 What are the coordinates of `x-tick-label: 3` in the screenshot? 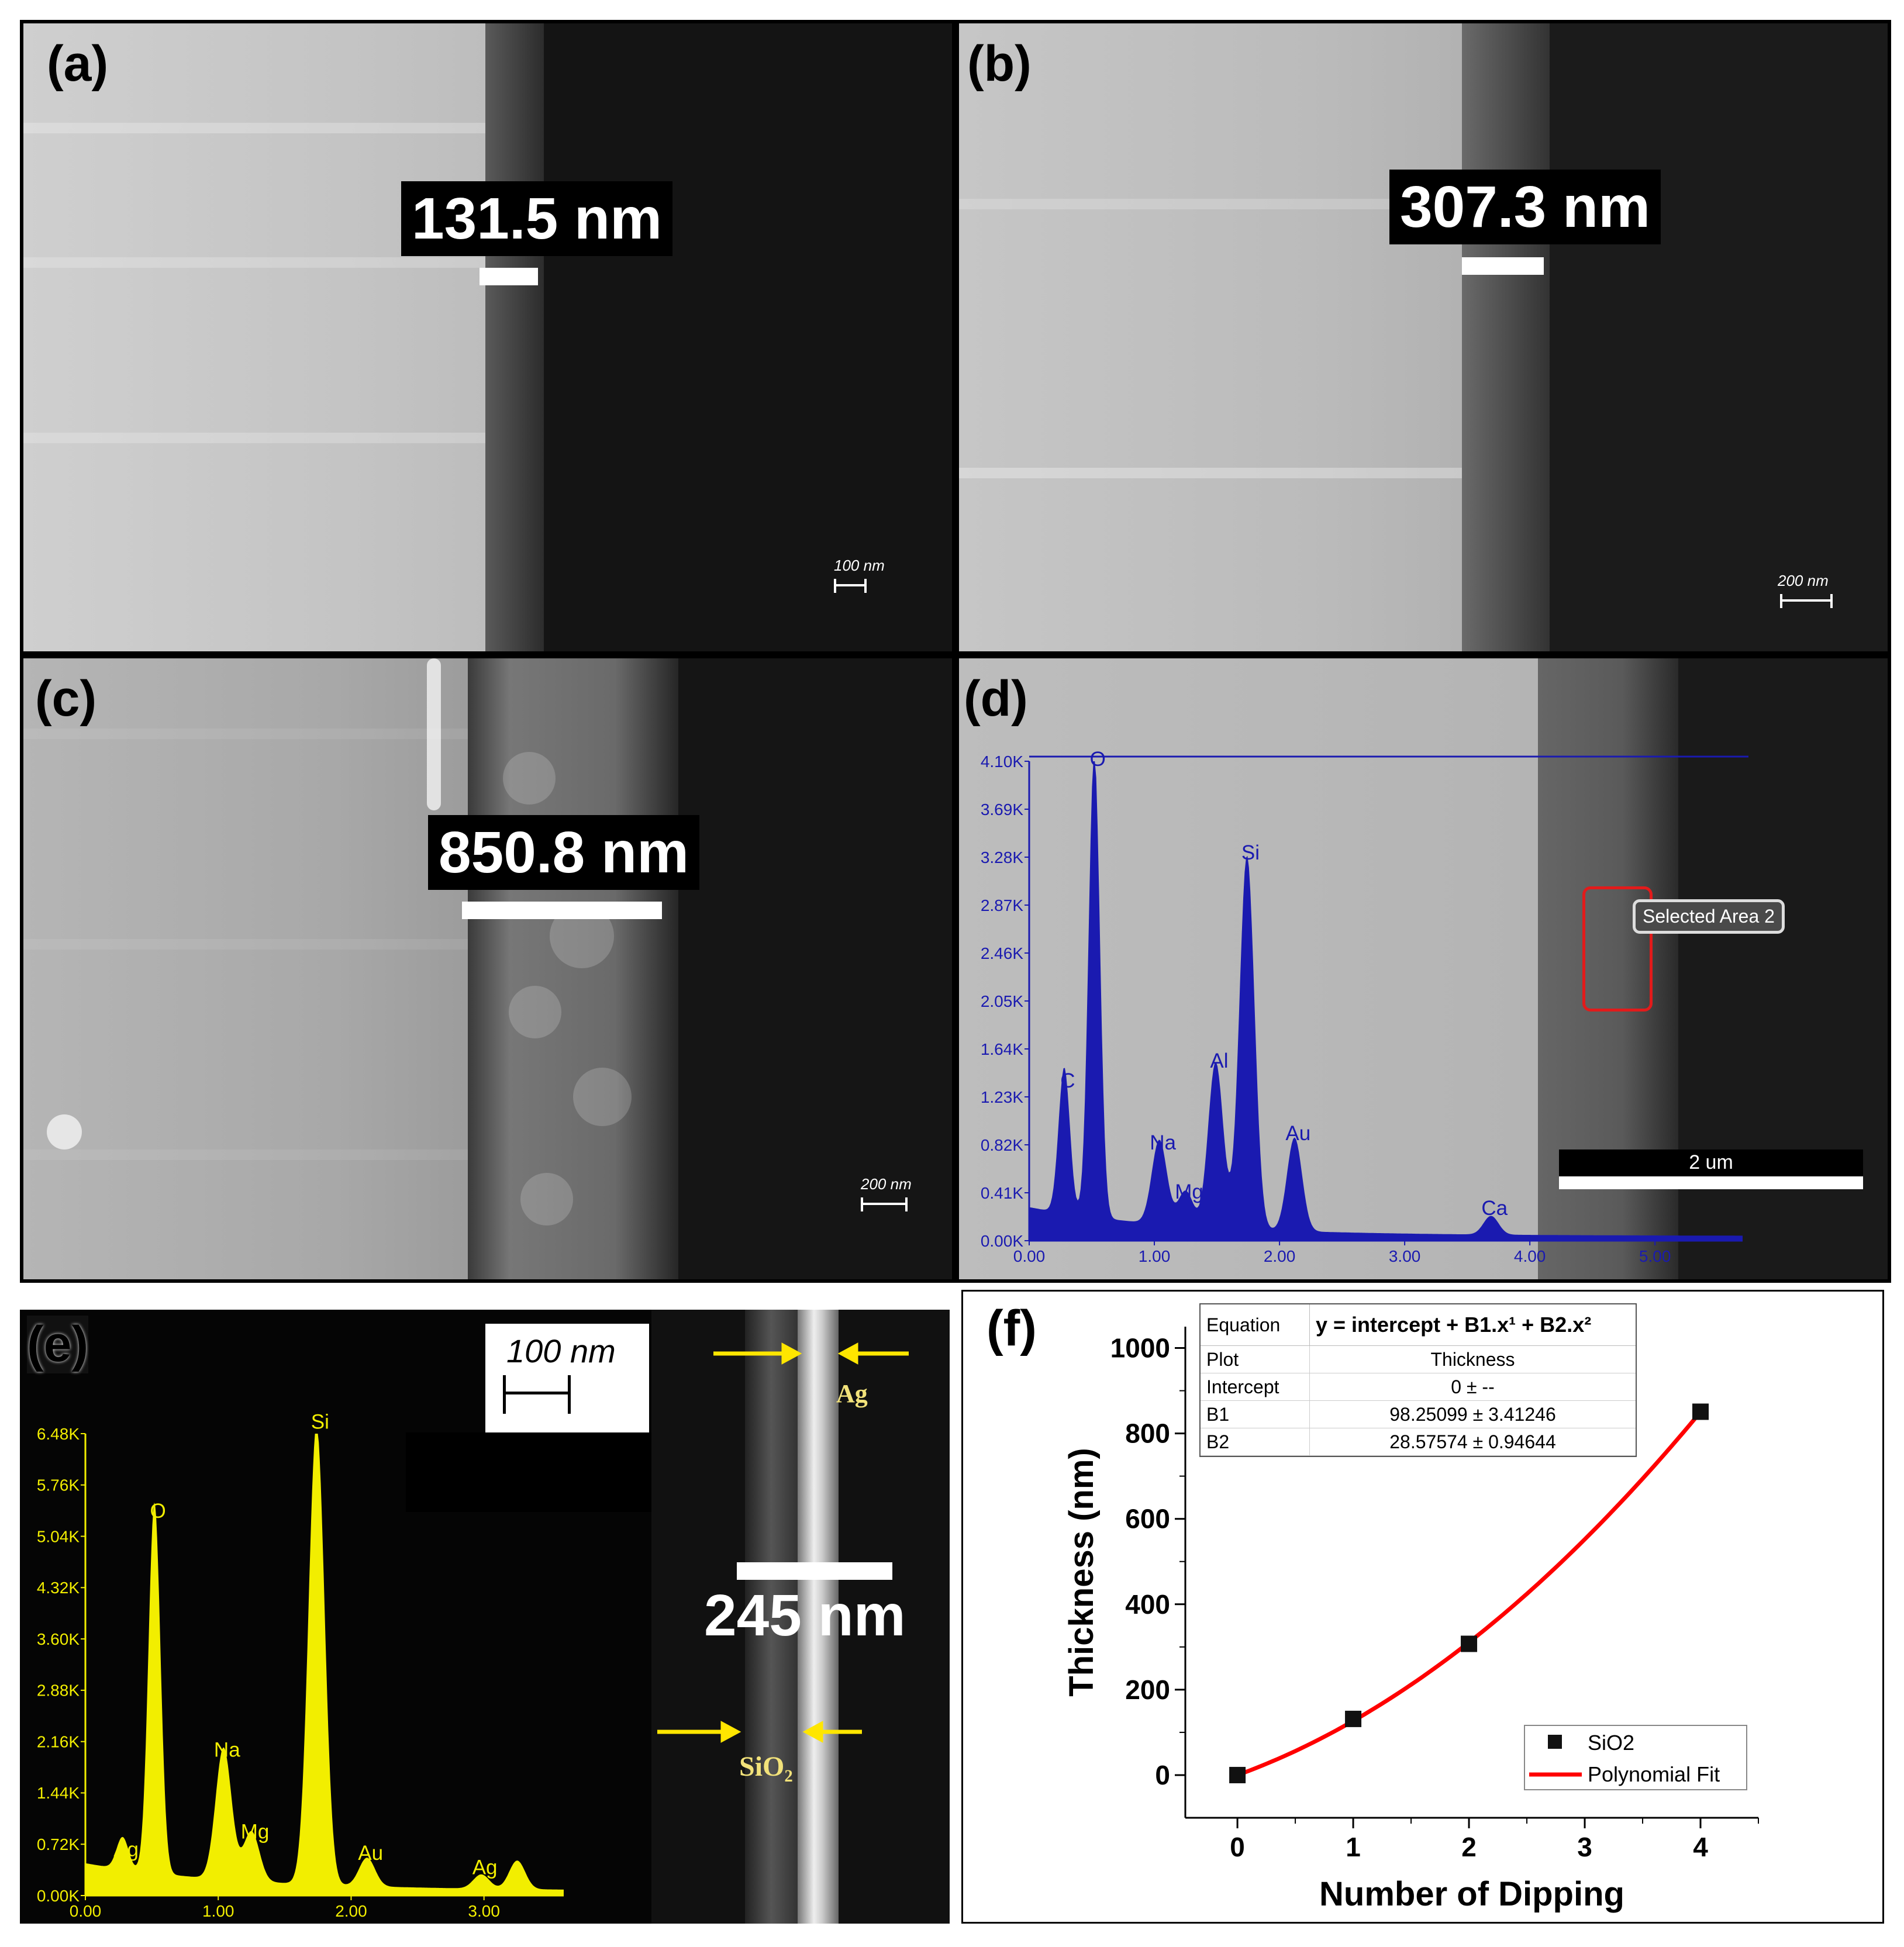 It's located at (1584, 1847).